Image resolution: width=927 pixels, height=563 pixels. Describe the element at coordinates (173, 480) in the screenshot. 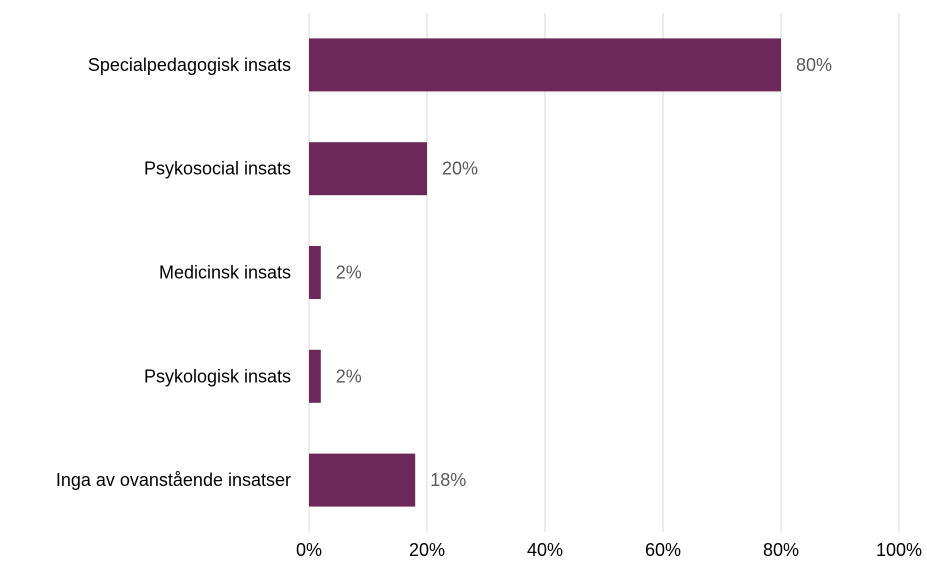

I see `category-label: Inga av ovanstående insatser` at that location.